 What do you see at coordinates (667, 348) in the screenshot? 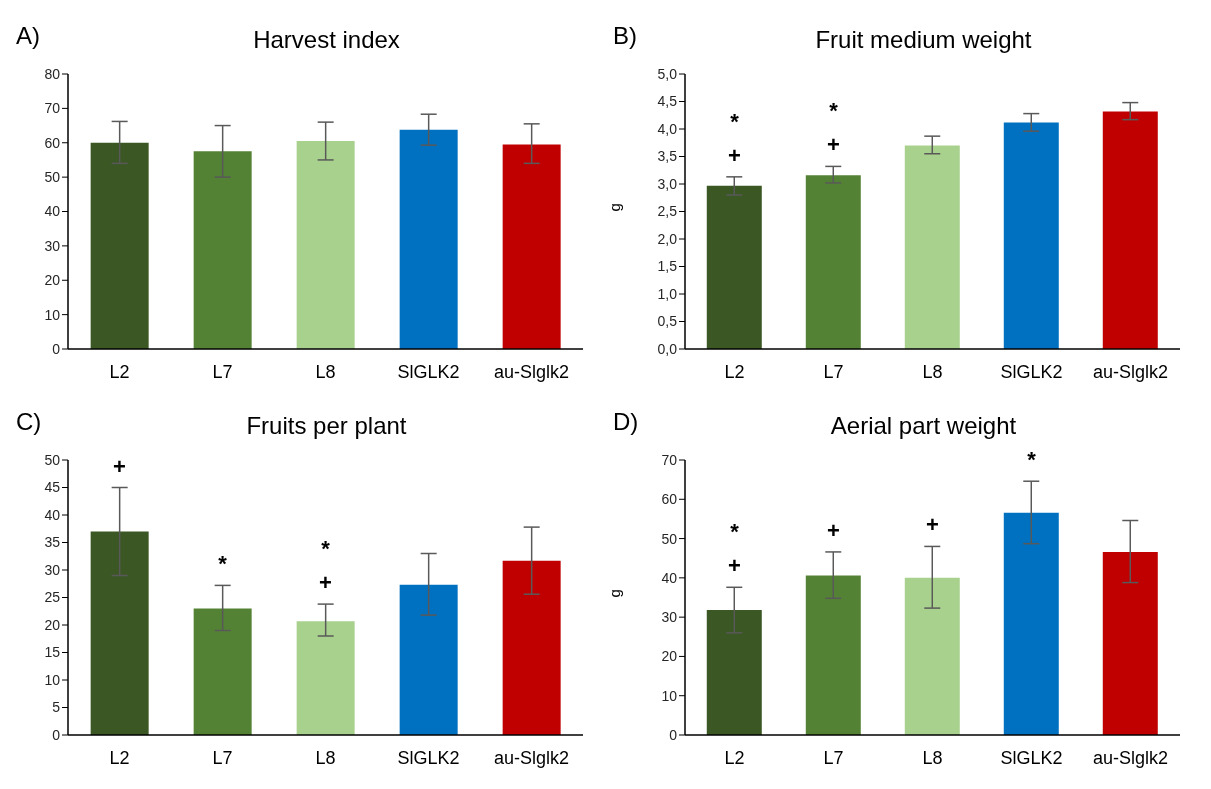
I see `y-tick-label: 0,0` at bounding box center [667, 348].